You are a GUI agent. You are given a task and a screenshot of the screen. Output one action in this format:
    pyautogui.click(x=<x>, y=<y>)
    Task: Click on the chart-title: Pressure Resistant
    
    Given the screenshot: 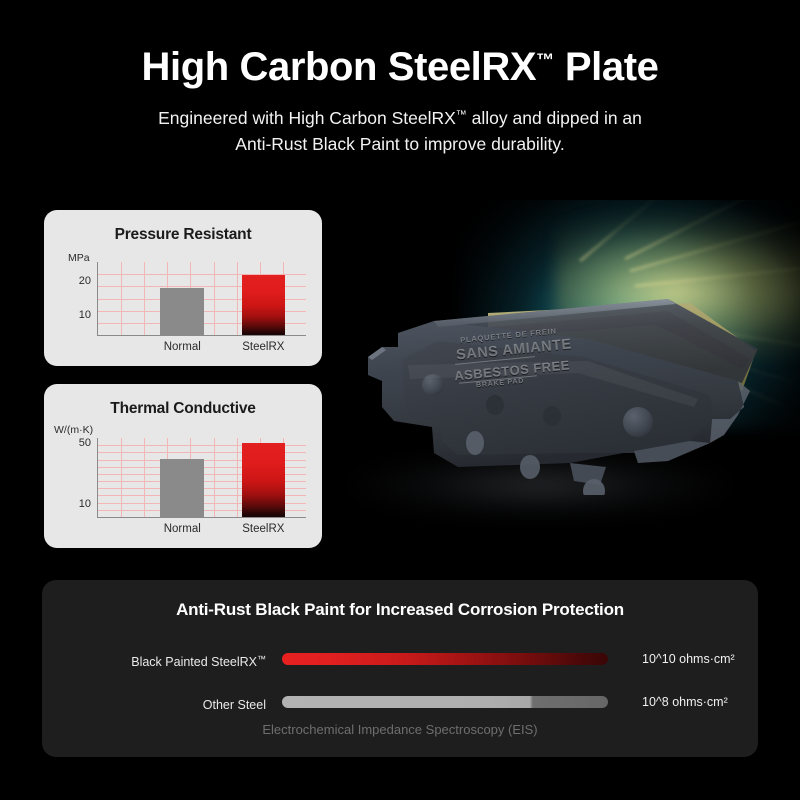 What is the action you would take?
    pyautogui.click(x=183, y=234)
    